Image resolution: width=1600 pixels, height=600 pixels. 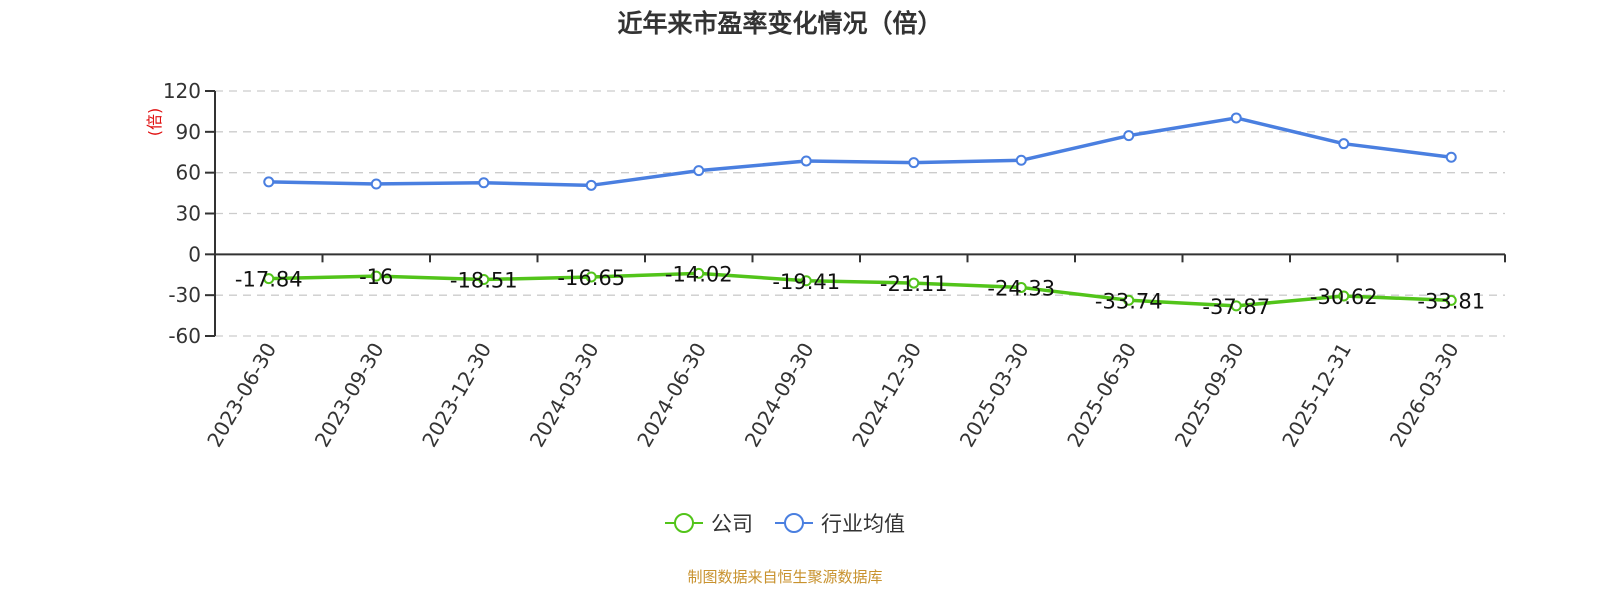 I want to click on x-tick-label: 2025-12-31, so click(x=1316, y=395).